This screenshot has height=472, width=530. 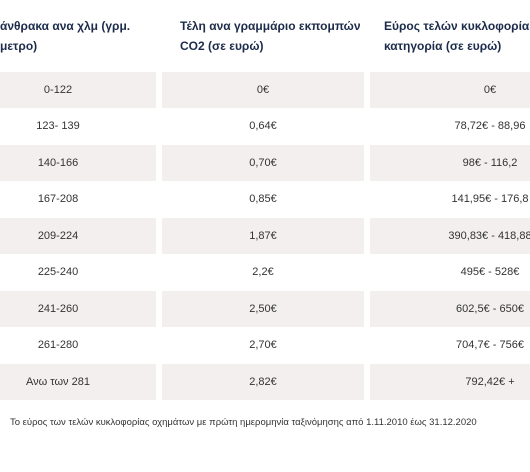 What do you see at coordinates (263, 163) in the screenshot?
I see `table-cell: 0,70€` at bounding box center [263, 163].